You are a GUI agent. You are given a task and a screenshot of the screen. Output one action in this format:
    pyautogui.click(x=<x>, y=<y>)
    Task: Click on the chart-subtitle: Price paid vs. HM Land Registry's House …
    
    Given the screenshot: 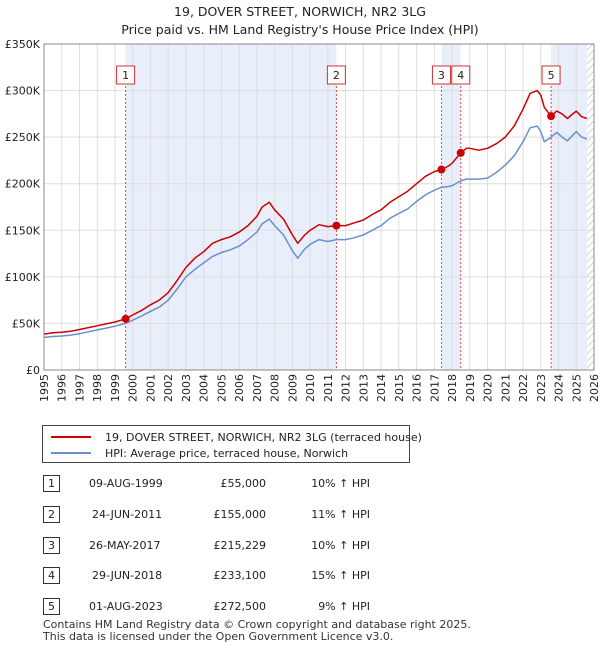 What is the action you would take?
    pyautogui.click(x=299, y=29)
    